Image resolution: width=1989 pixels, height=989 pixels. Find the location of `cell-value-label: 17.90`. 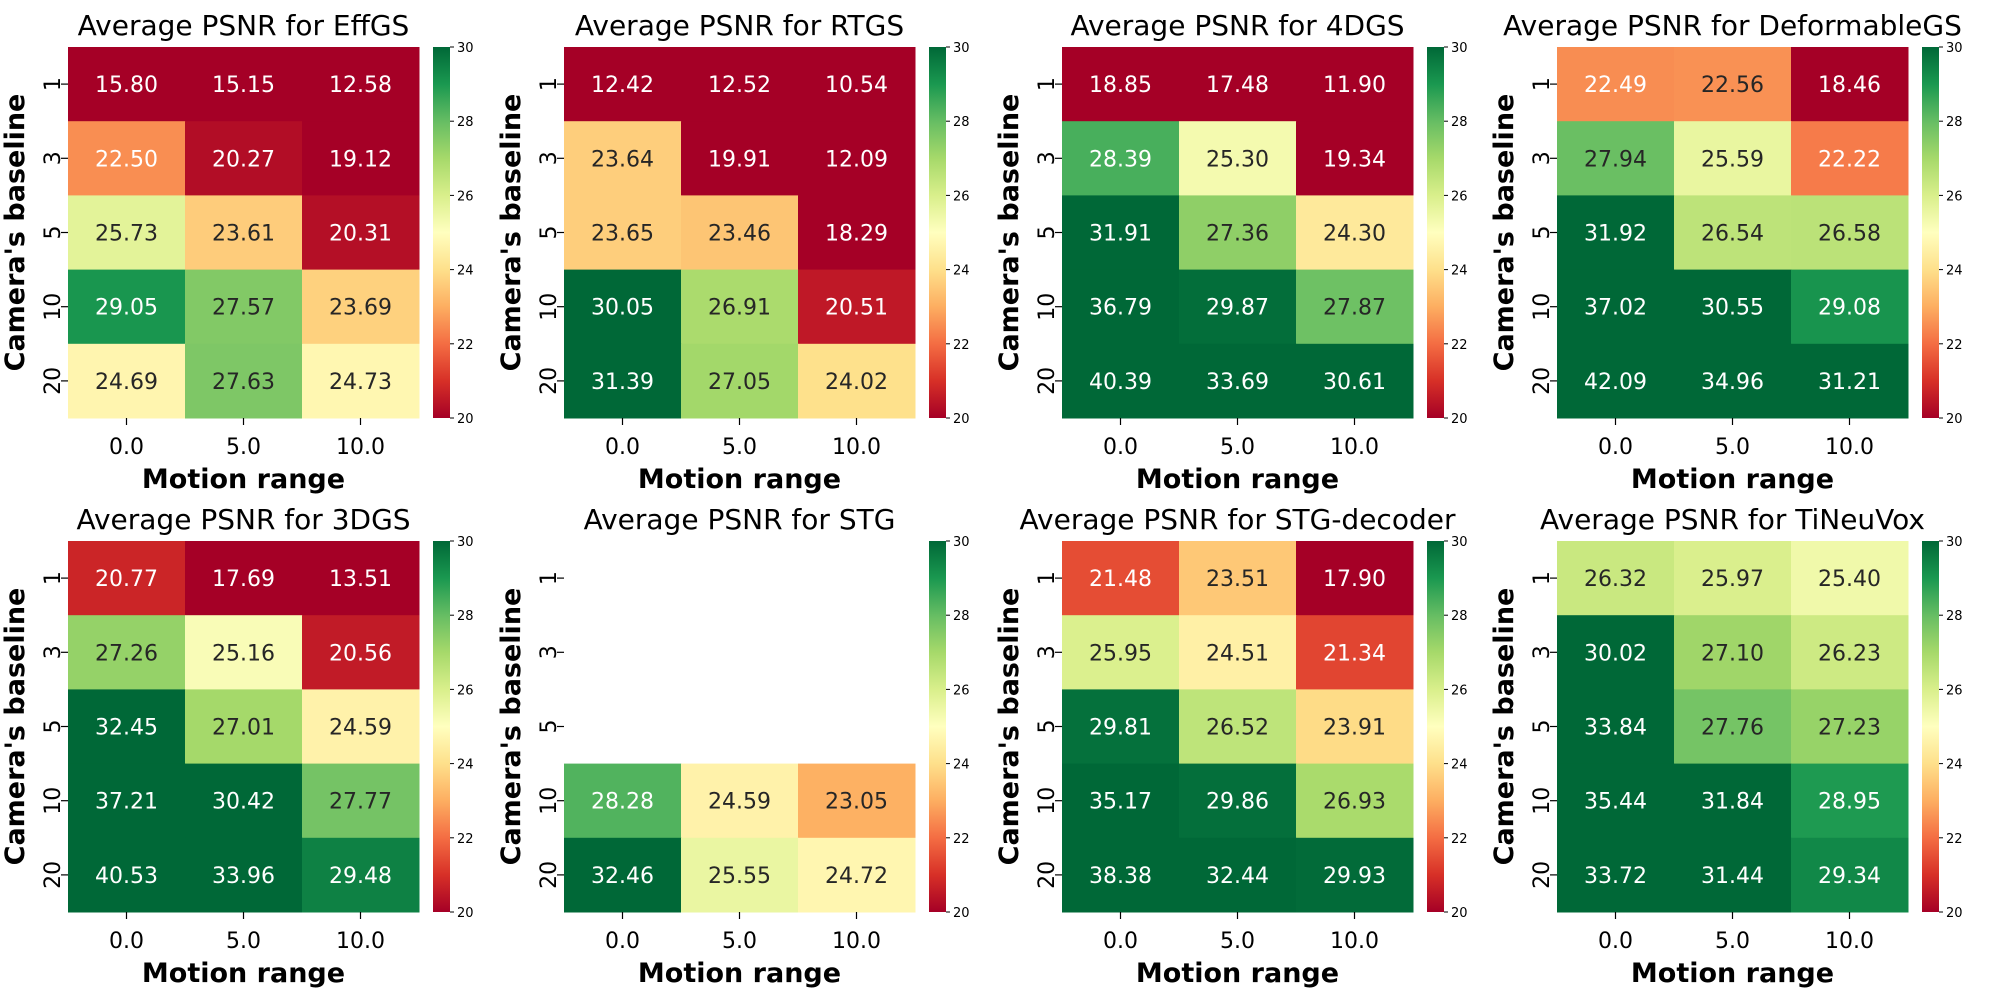

cell-value-label: 17.90 is located at coordinates (1354, 579).